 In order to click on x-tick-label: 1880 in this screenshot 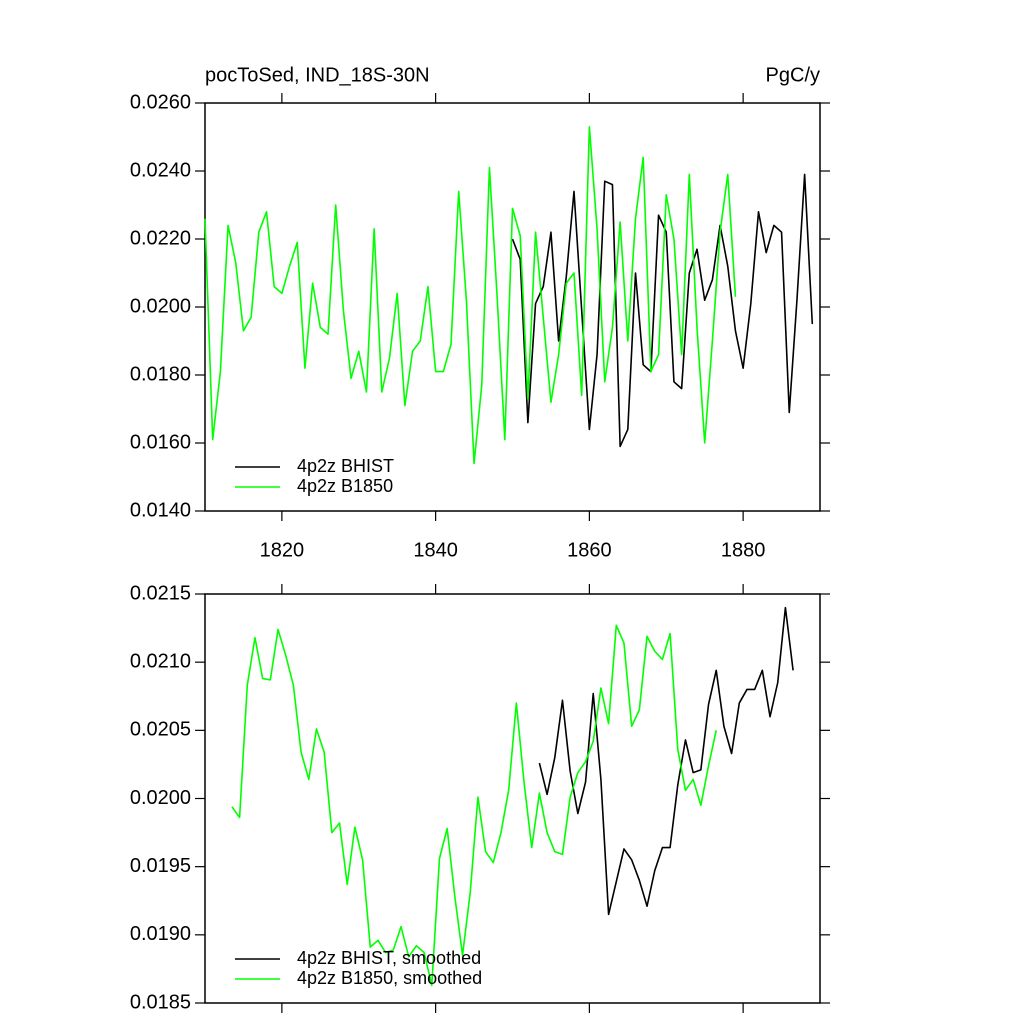, I will do `click(743, 550)`.